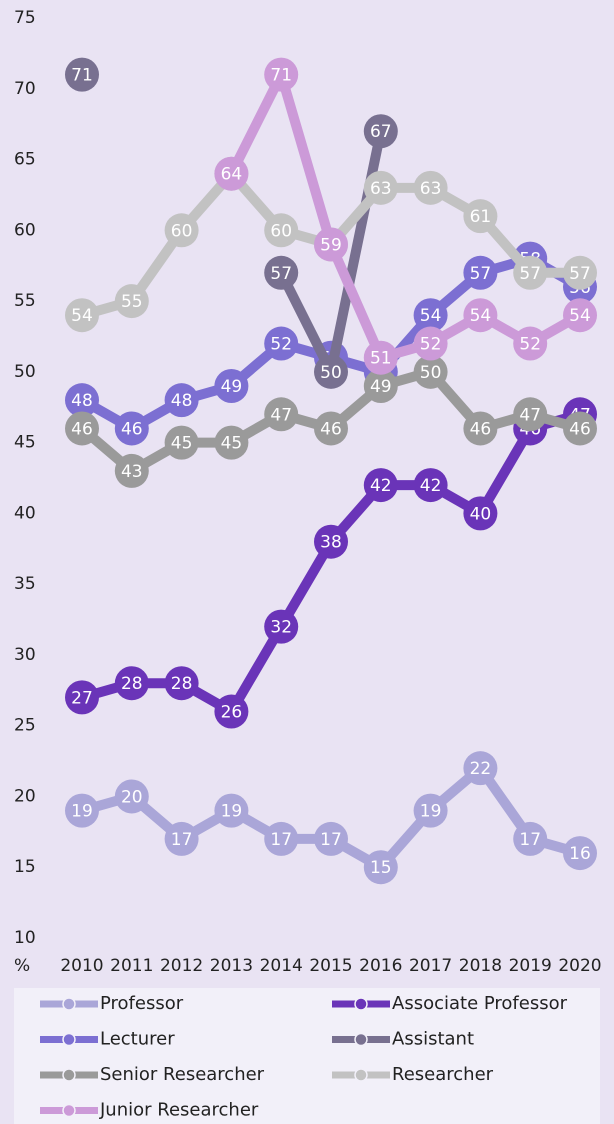 The image size is (614, 1124). I want to click on data-label: 63, so click(381, 189).